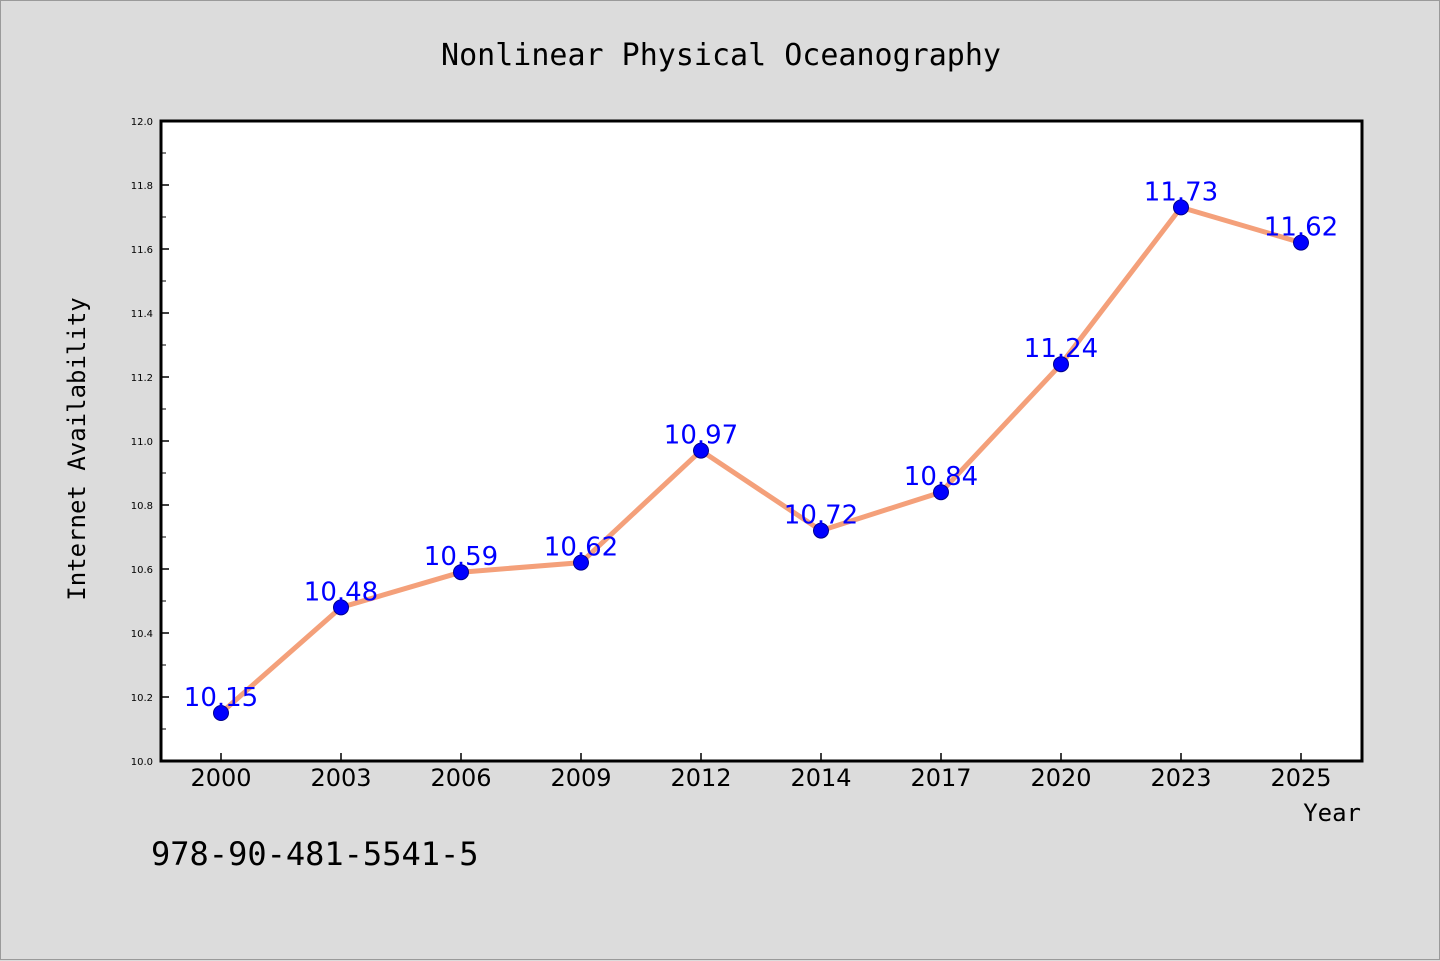  Describe the element at coordinates (221, 698) in the screenshot. I see `data-label: 10.15` at that location.